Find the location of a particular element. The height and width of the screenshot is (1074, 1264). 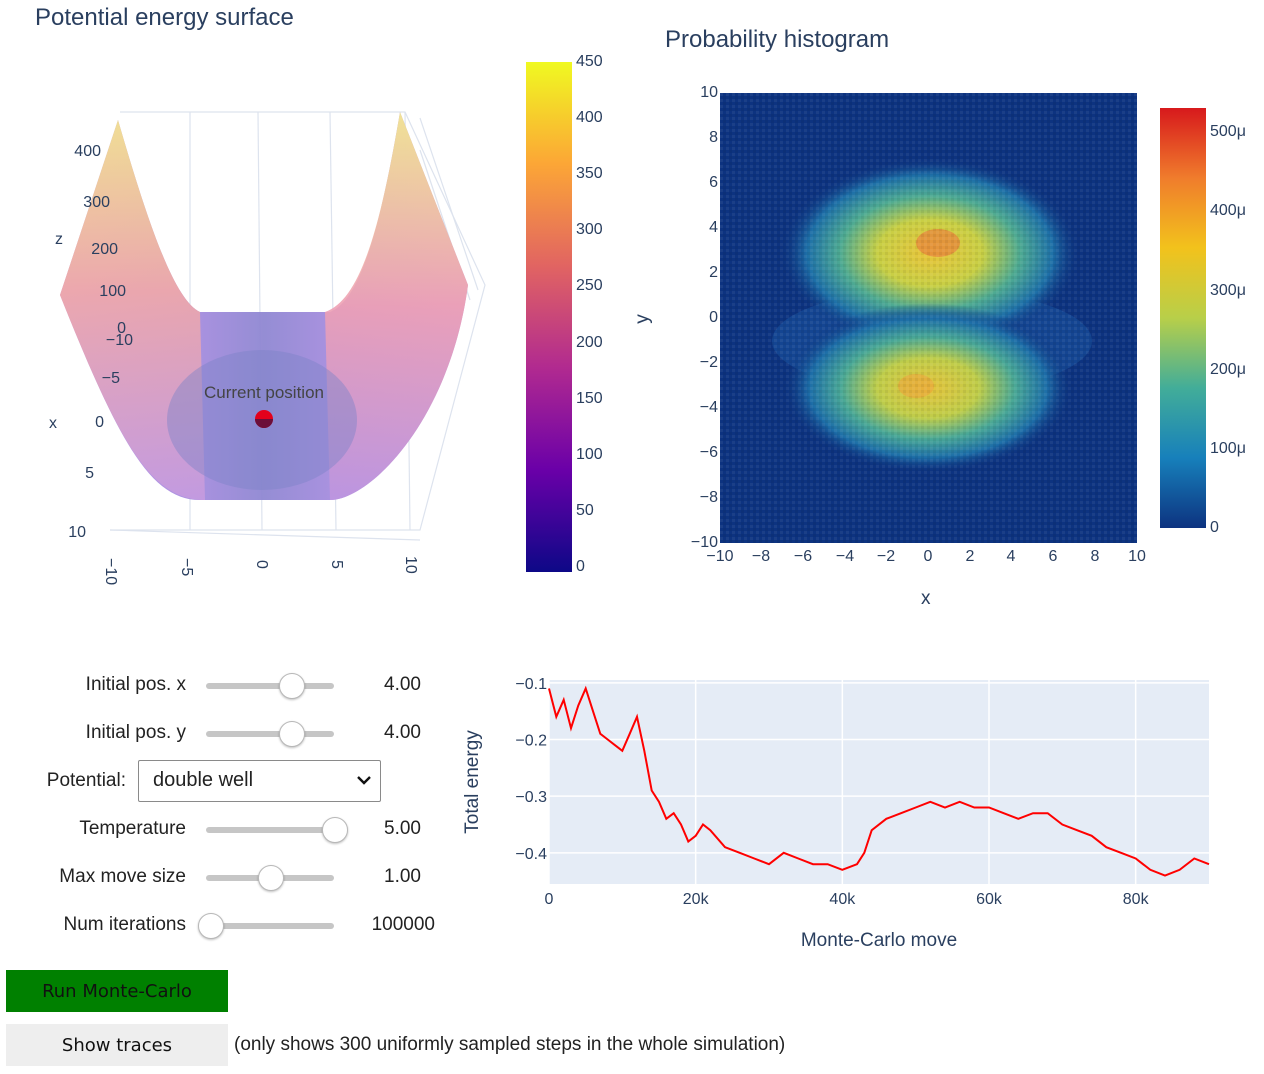

energy-x-tick: 0 is located at coordinates (549, 899).